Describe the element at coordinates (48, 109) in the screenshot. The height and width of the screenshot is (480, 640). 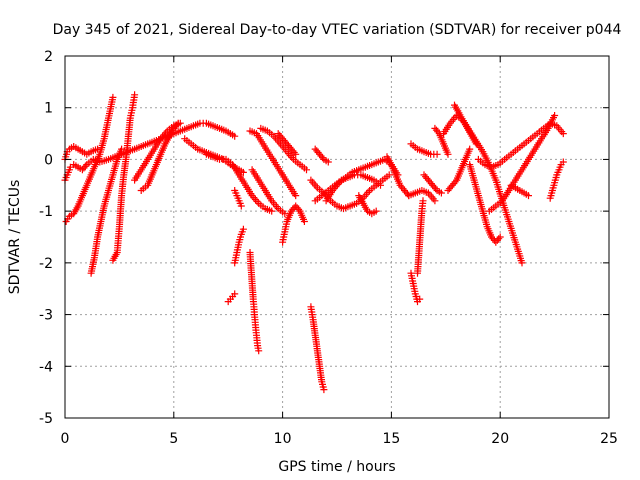
I see `y-tick-label: 1` at that location.